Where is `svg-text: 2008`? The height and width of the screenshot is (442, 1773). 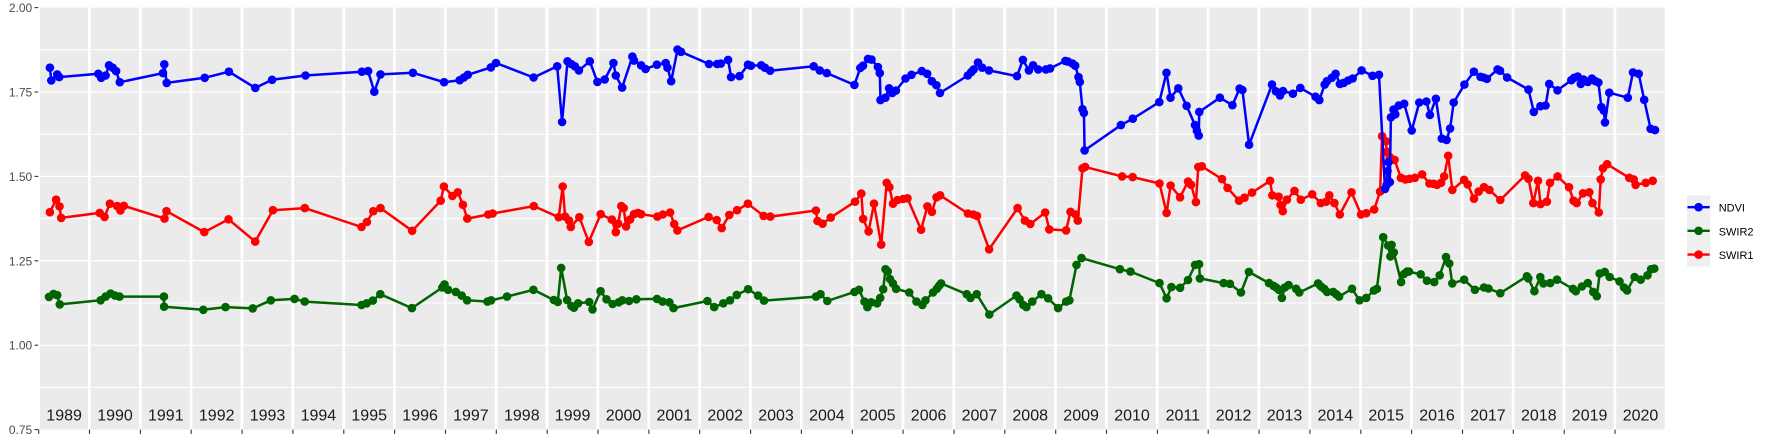 svg-text: 2008 is located at coordinates (1030, 415).